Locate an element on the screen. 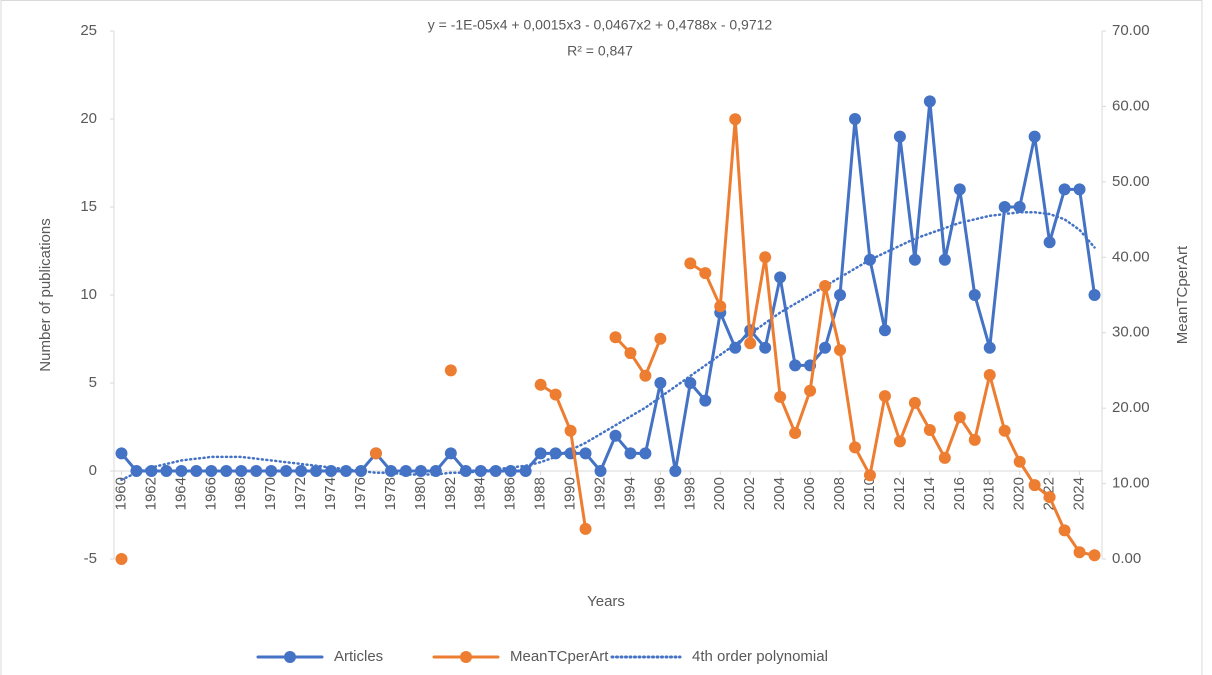 This screenshot has height=675, width=1212. x-tick-label: 2024 is located at coordinates (1079, 493).